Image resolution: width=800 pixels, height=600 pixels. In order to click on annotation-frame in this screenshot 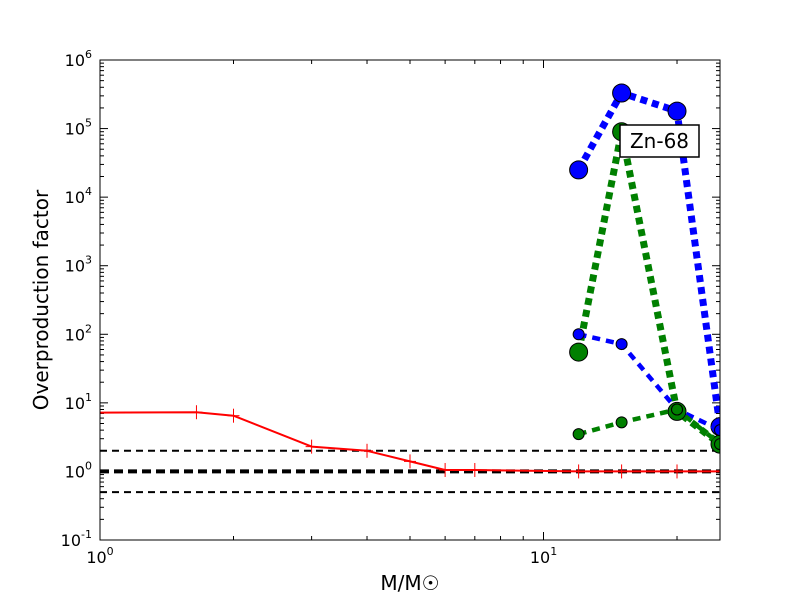, I will do `click(659, 141)`.